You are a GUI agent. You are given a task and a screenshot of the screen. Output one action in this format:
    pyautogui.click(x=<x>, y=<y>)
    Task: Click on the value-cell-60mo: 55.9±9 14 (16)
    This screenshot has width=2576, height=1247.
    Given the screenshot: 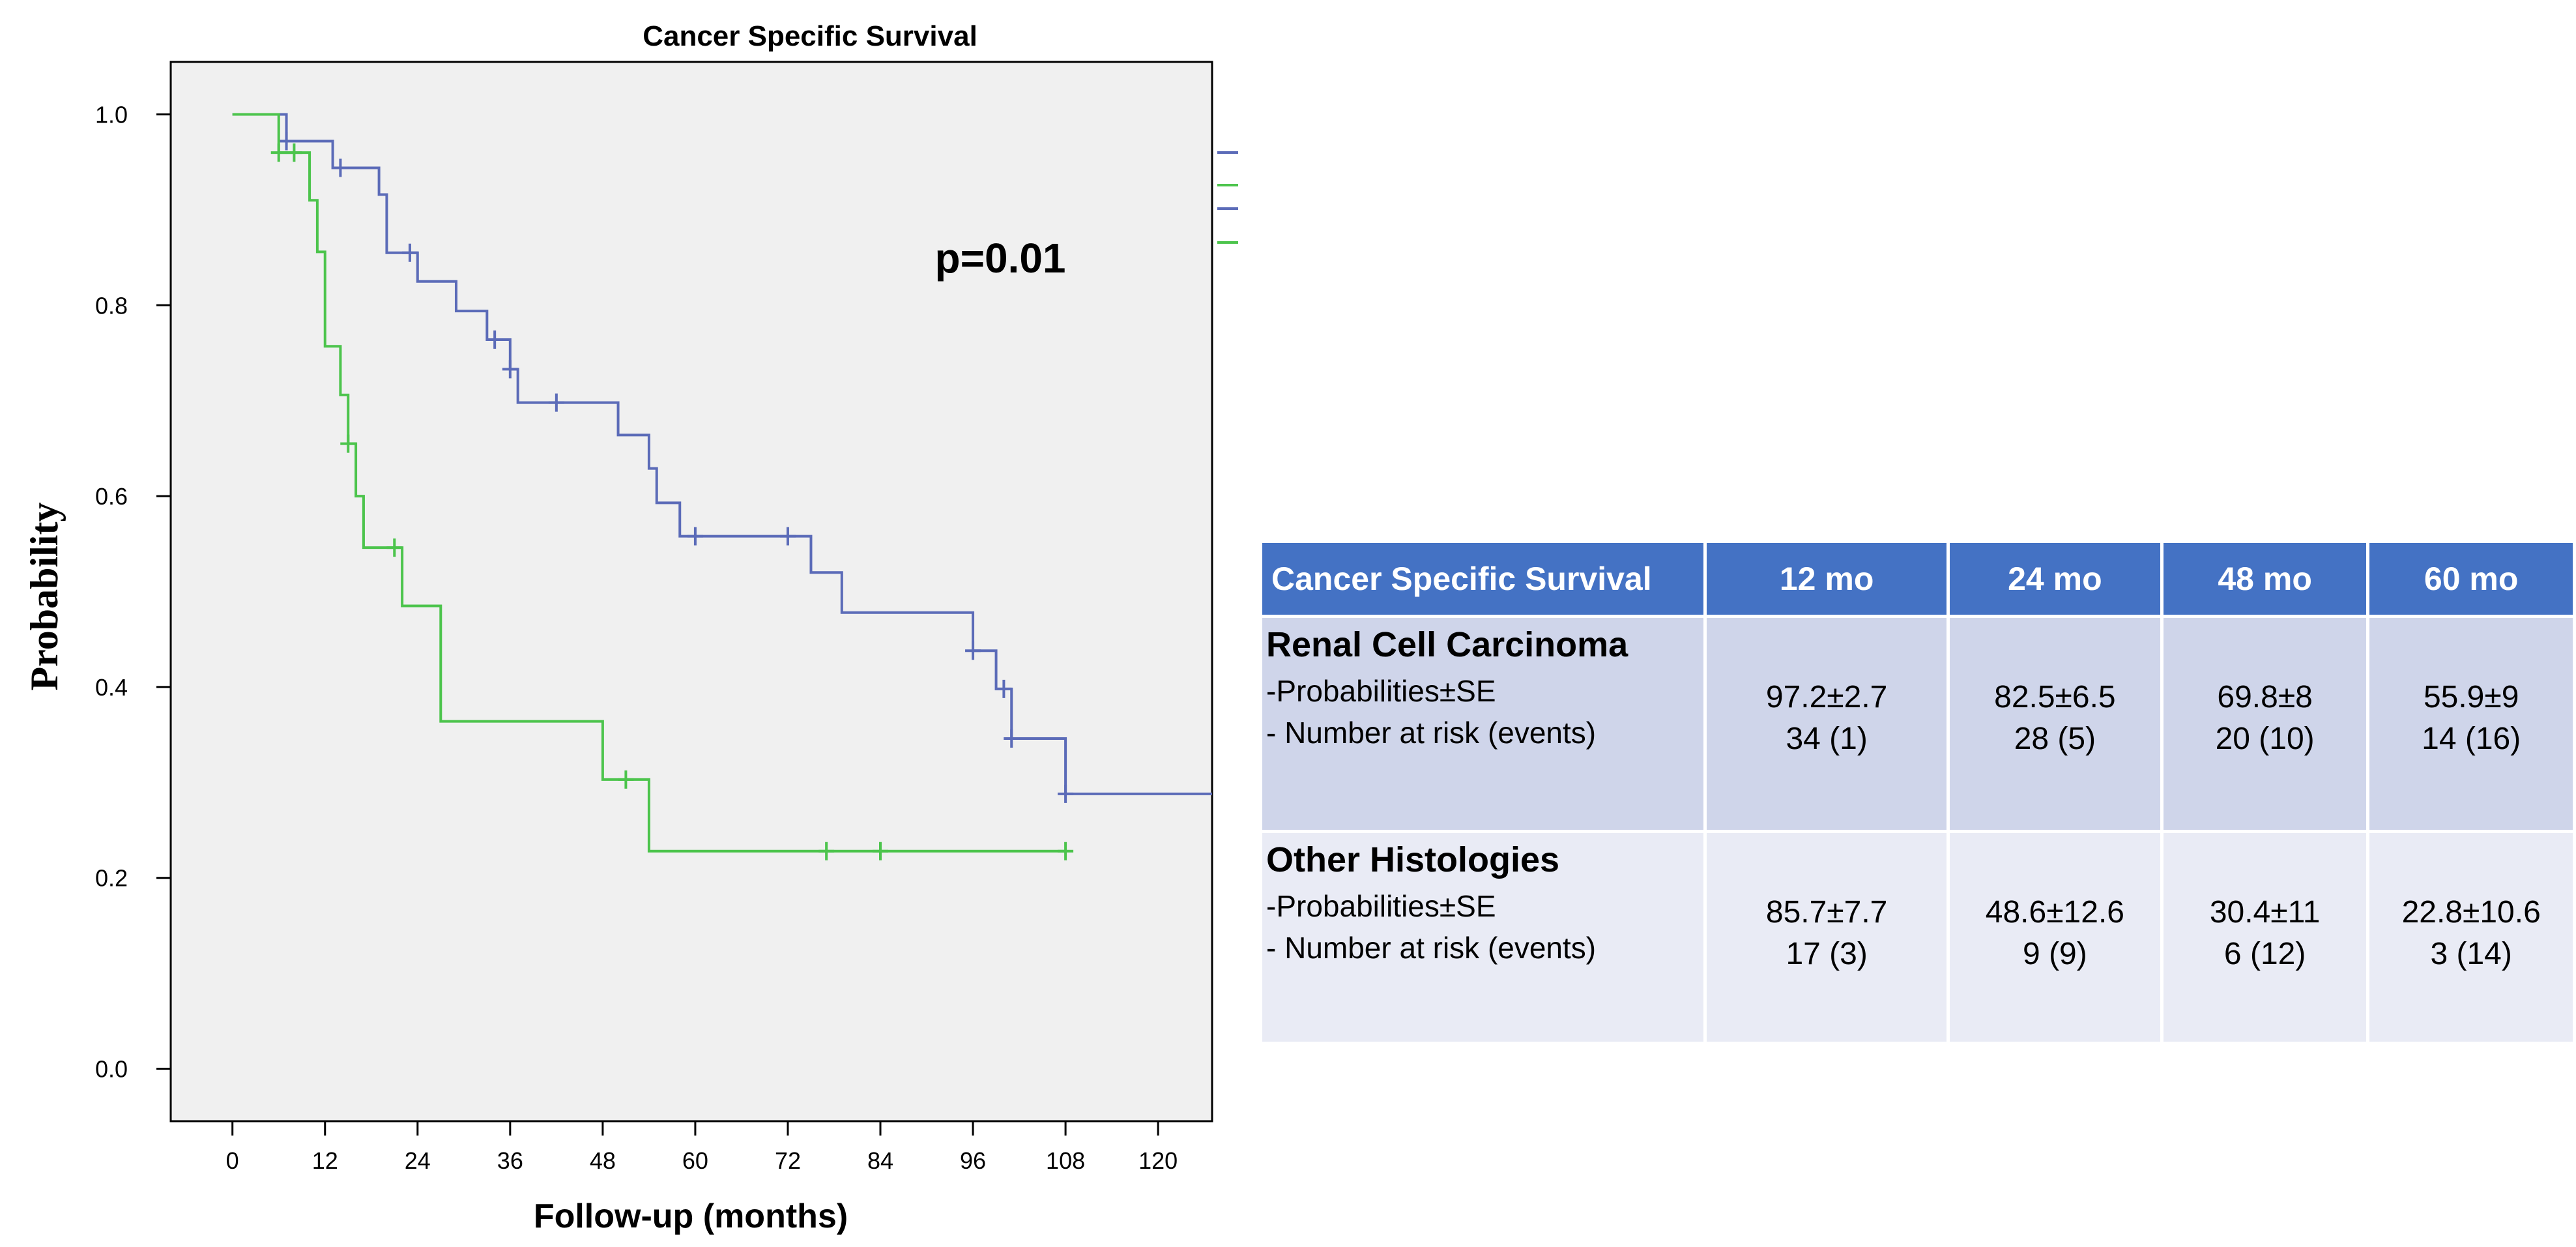 What is the action you would take?
    pyautogui.click(x=2471, y=724)
    